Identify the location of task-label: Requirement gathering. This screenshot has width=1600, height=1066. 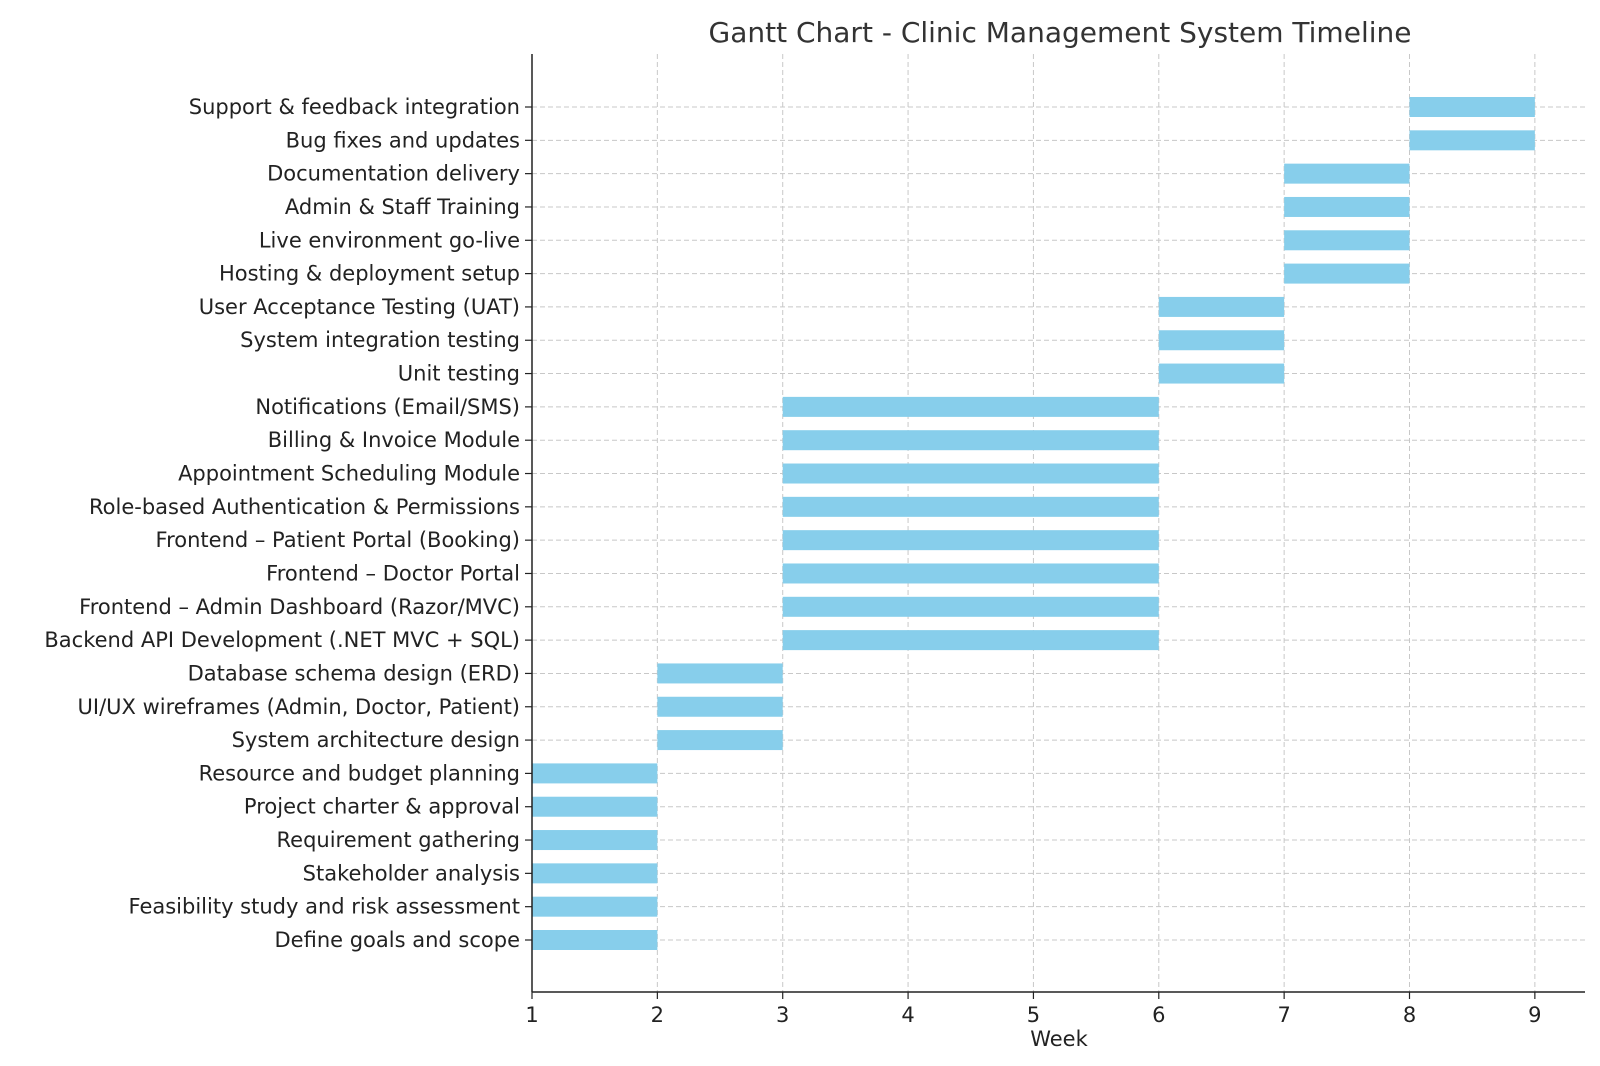
(399, 840).